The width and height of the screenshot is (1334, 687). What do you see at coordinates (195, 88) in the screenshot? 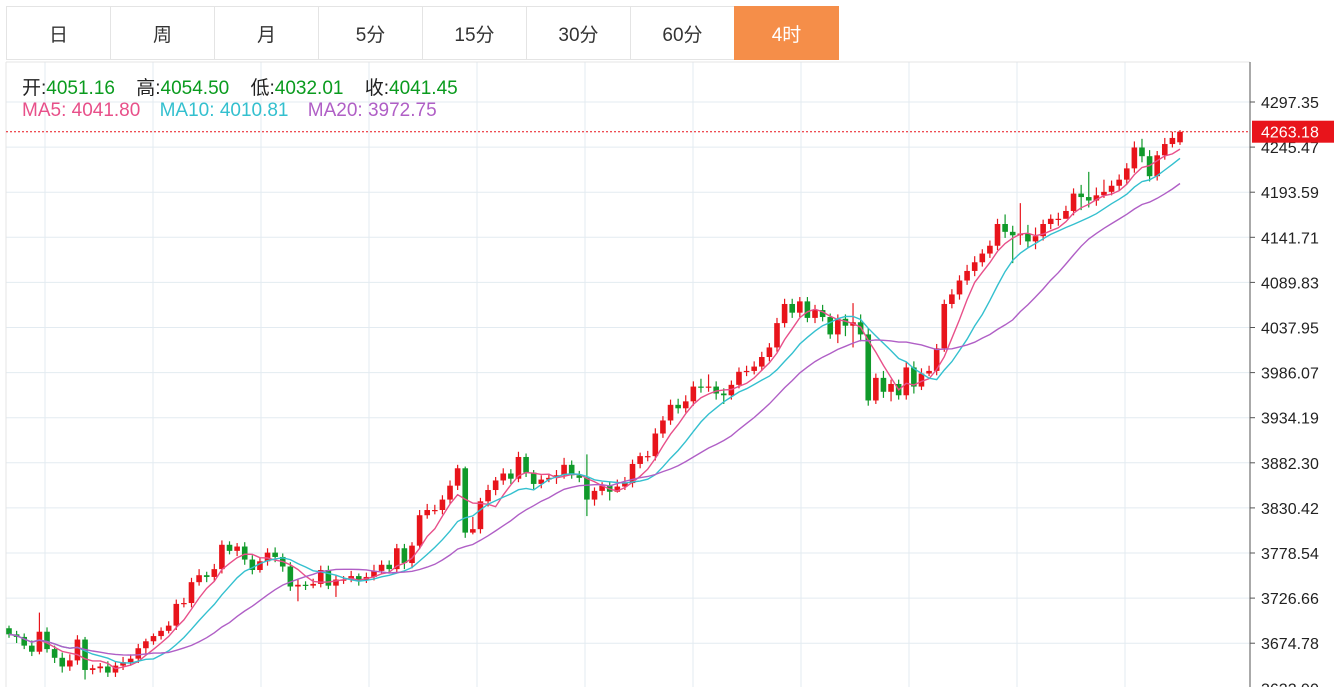
I see `high-value: 4054.50` at bounding box center [195, 88].